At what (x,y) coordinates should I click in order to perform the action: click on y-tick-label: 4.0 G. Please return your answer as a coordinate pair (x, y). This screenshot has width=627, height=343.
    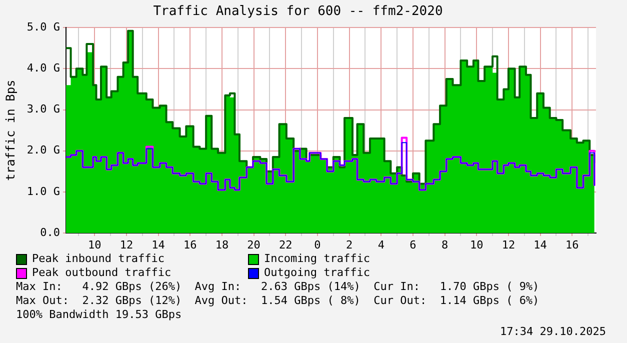
    Looking at the image, I should click on (43, 68).